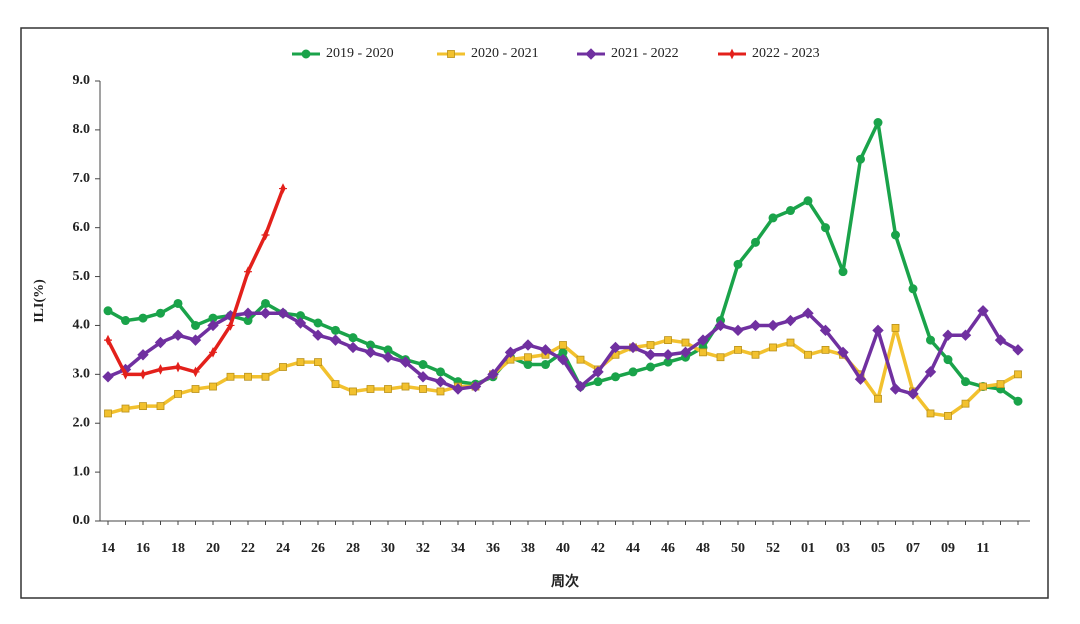 Image resolution: width=1080 pixels, height=624 pixels. Describe the element at coordinates (108, 548) in the screenshot. I see `x-tick-label: 14` at that location.